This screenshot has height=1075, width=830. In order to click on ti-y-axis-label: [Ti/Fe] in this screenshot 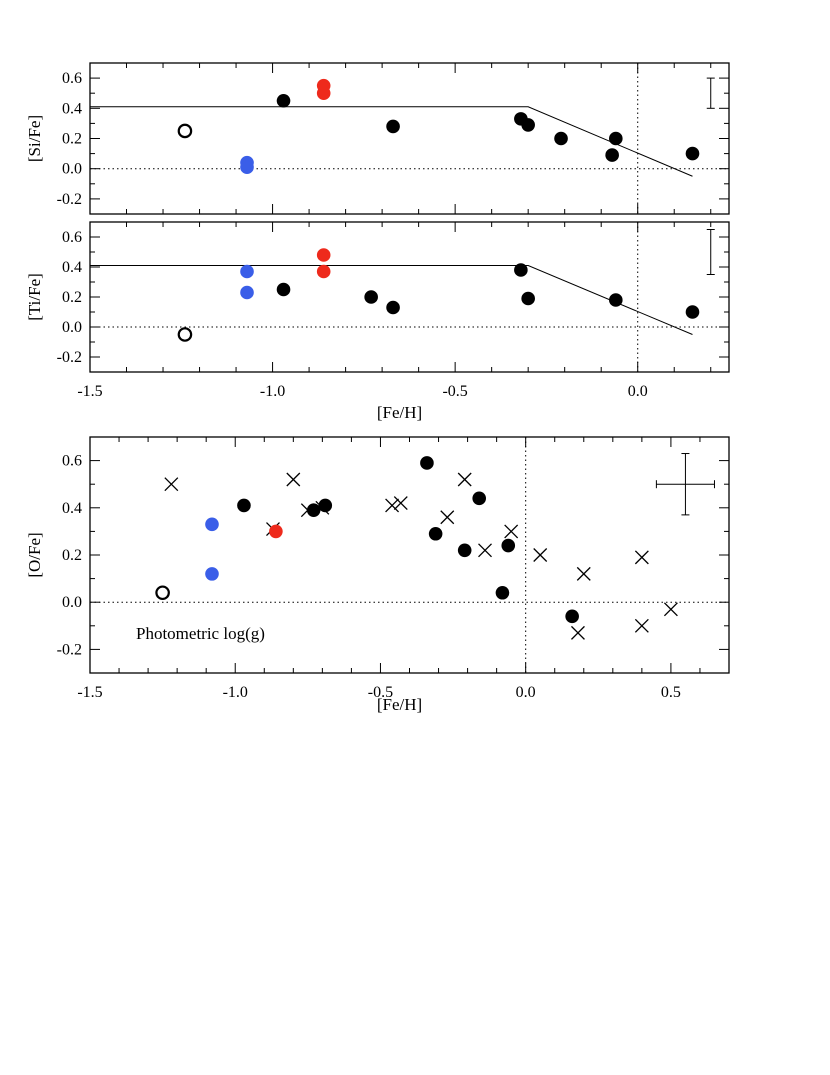, I will do `click(34, 297)`.